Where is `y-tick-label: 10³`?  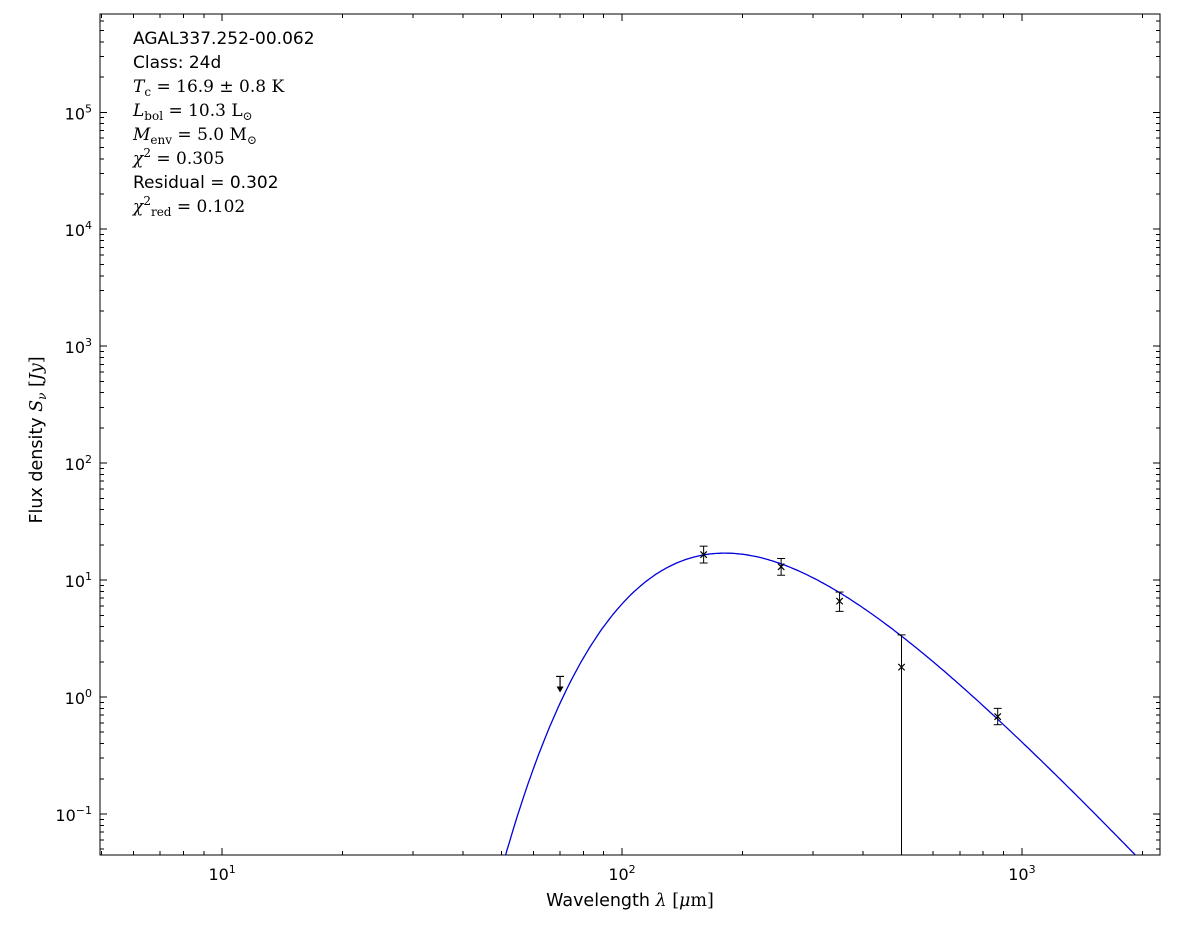 y-tick-label: 10³ is located at coordinates (78, 346).